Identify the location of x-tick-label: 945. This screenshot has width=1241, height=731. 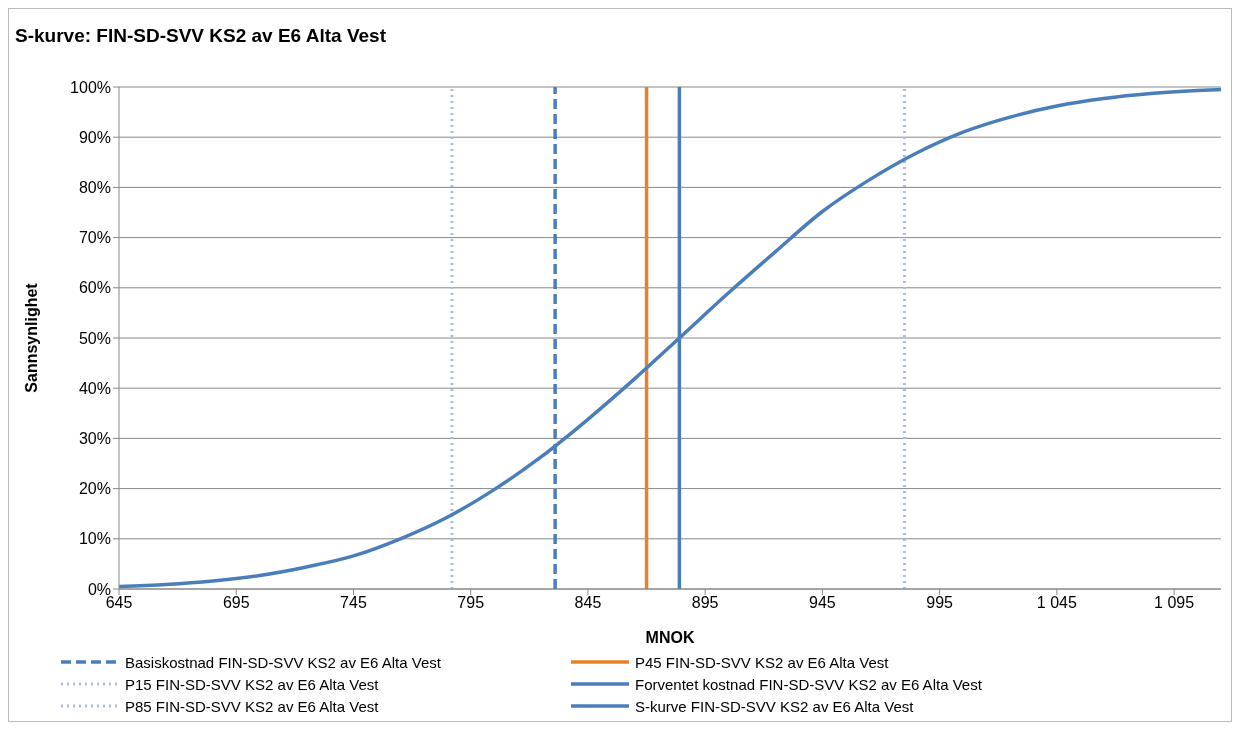
(822, 603).